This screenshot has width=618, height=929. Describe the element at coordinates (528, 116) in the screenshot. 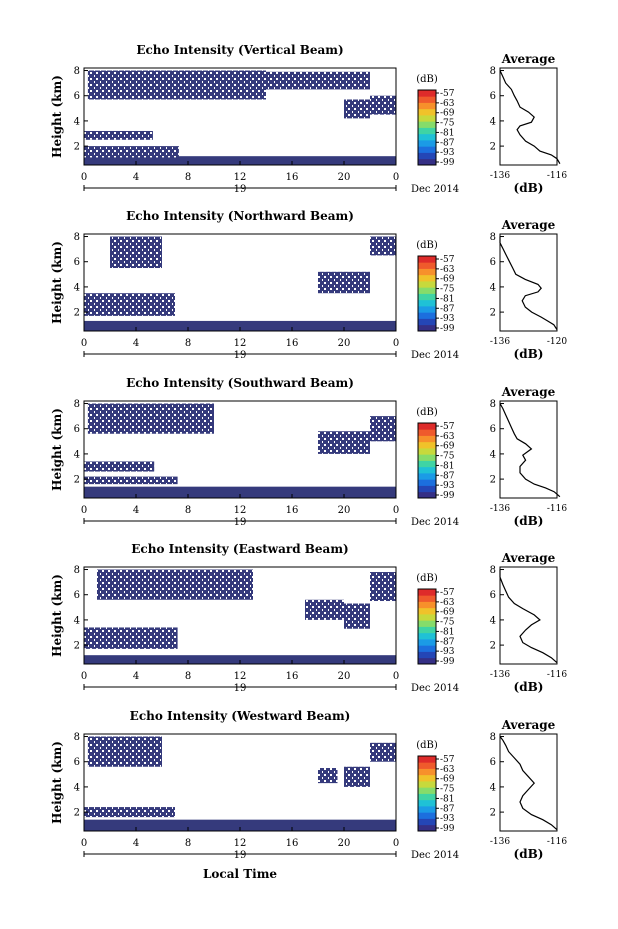

I see `average-frame` at that location.